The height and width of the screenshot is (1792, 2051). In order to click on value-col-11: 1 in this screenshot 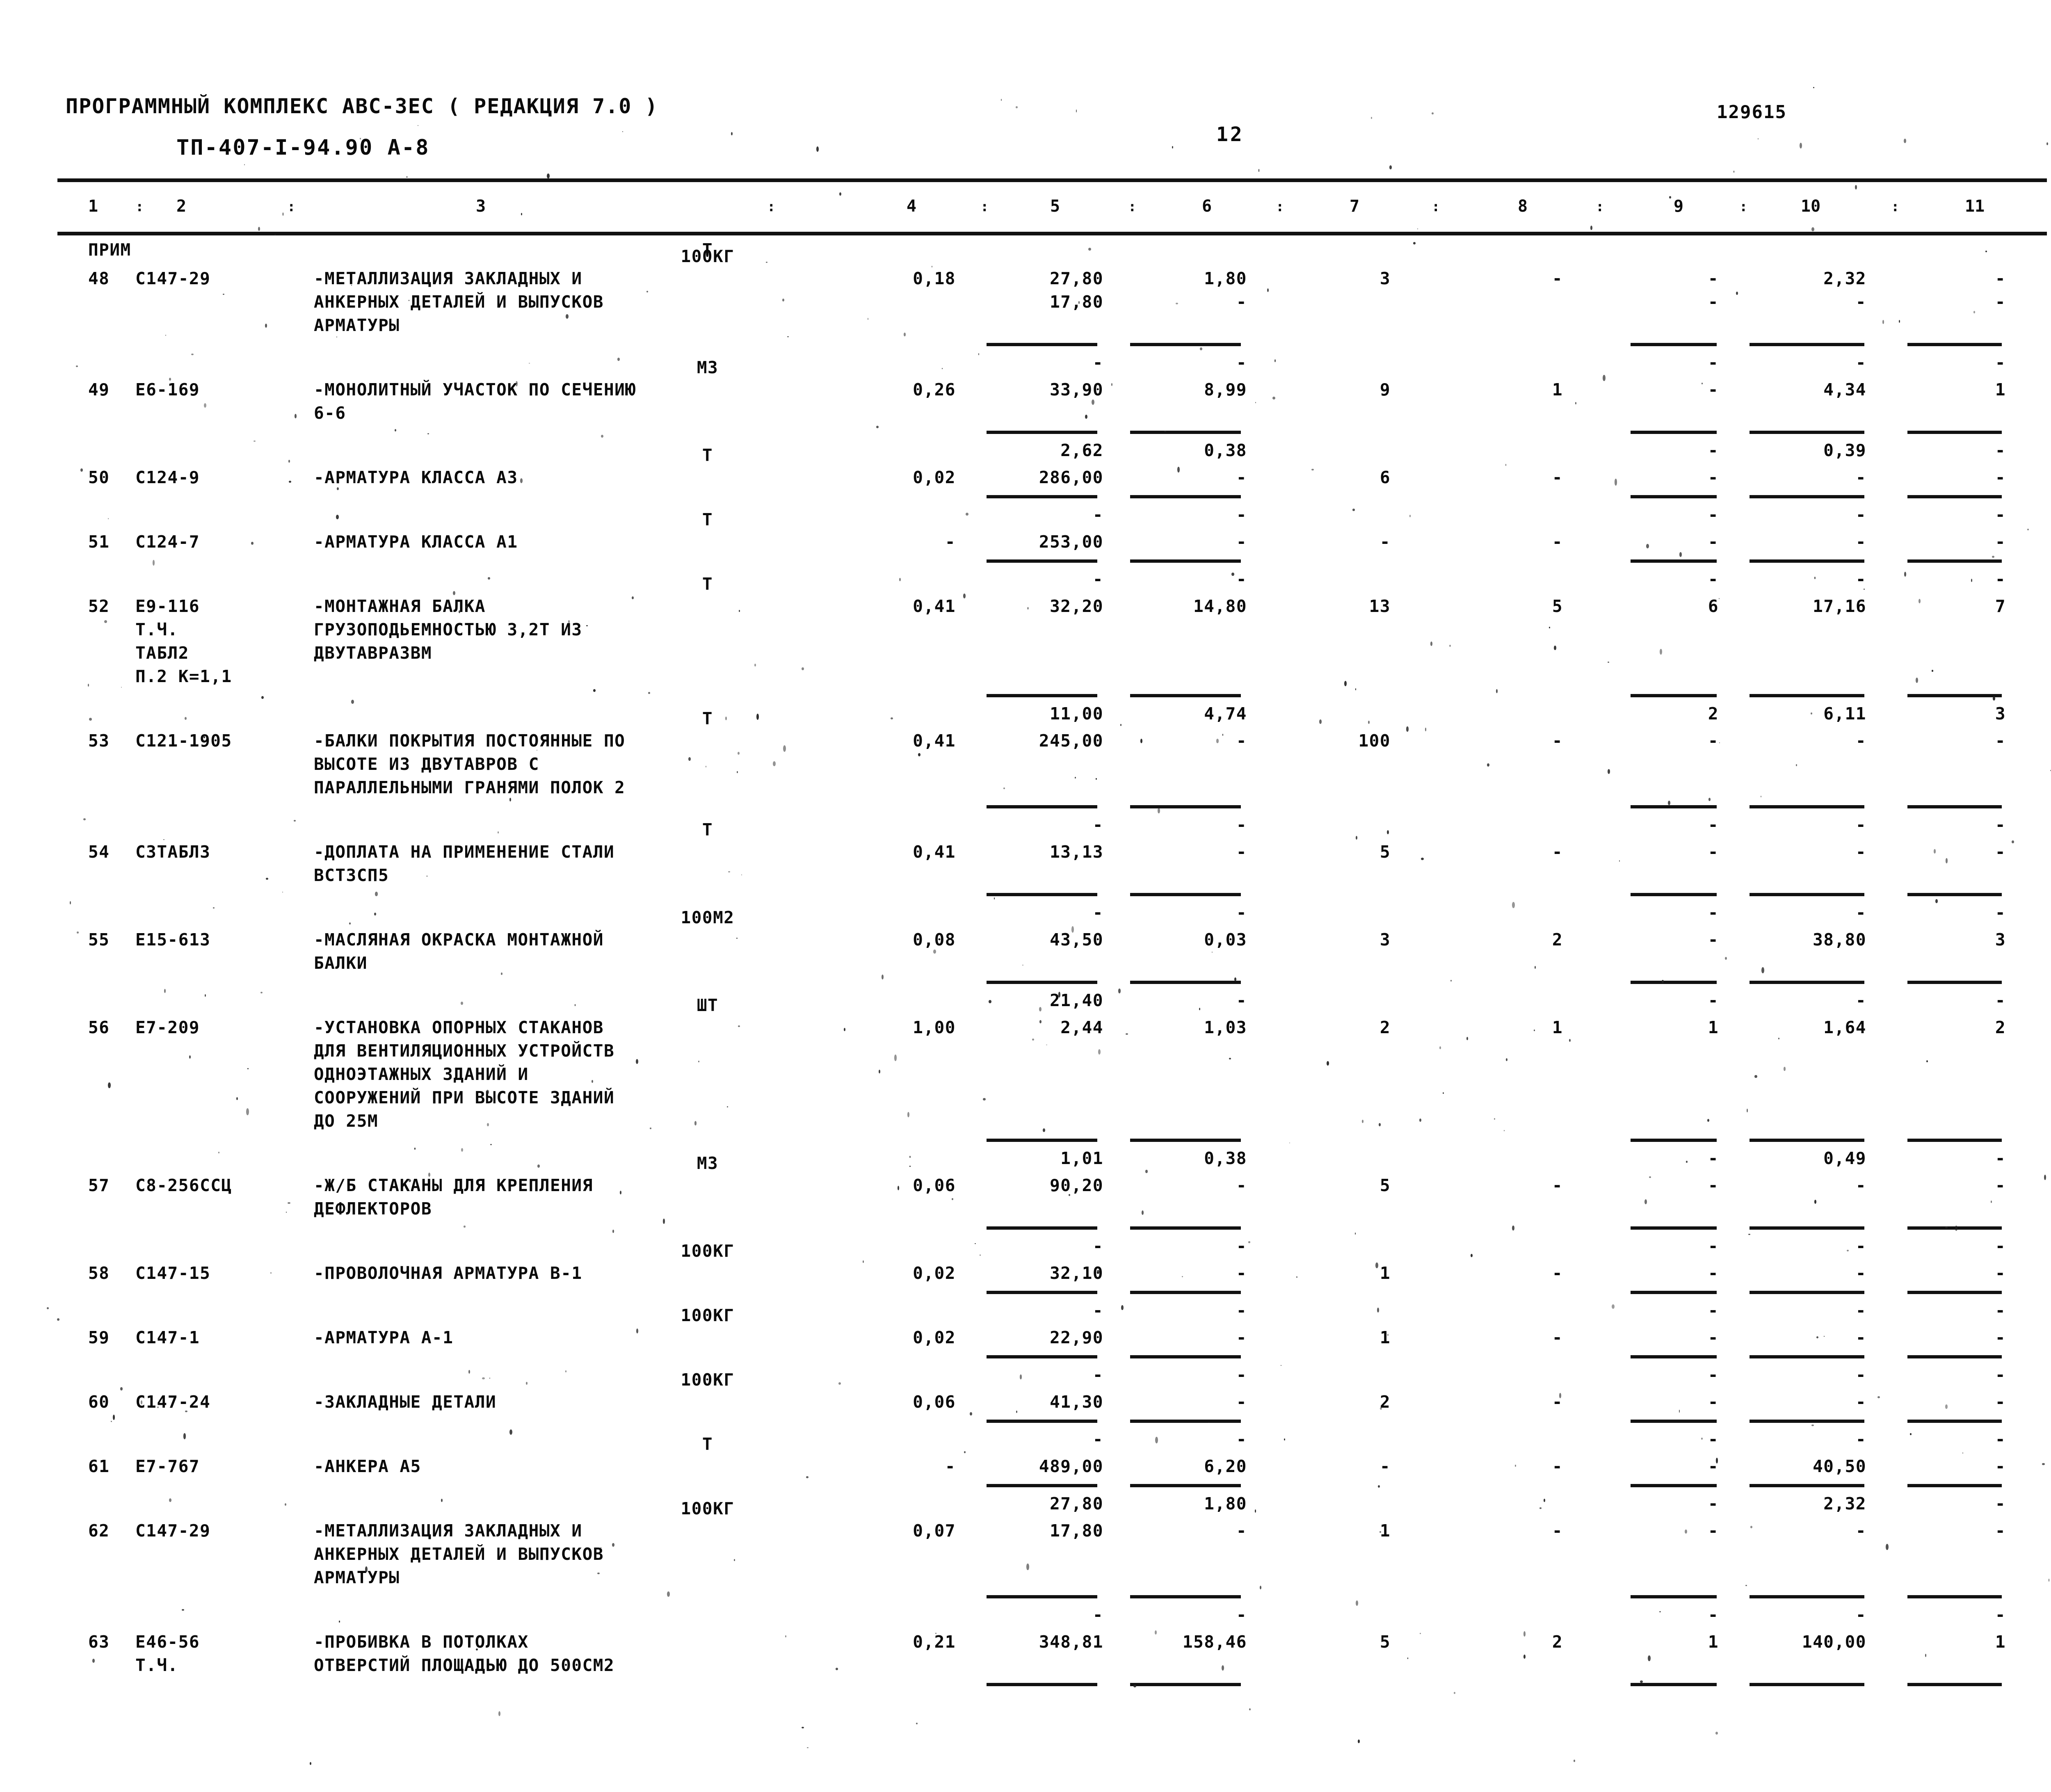, I will do `click(2000, 1642)`.